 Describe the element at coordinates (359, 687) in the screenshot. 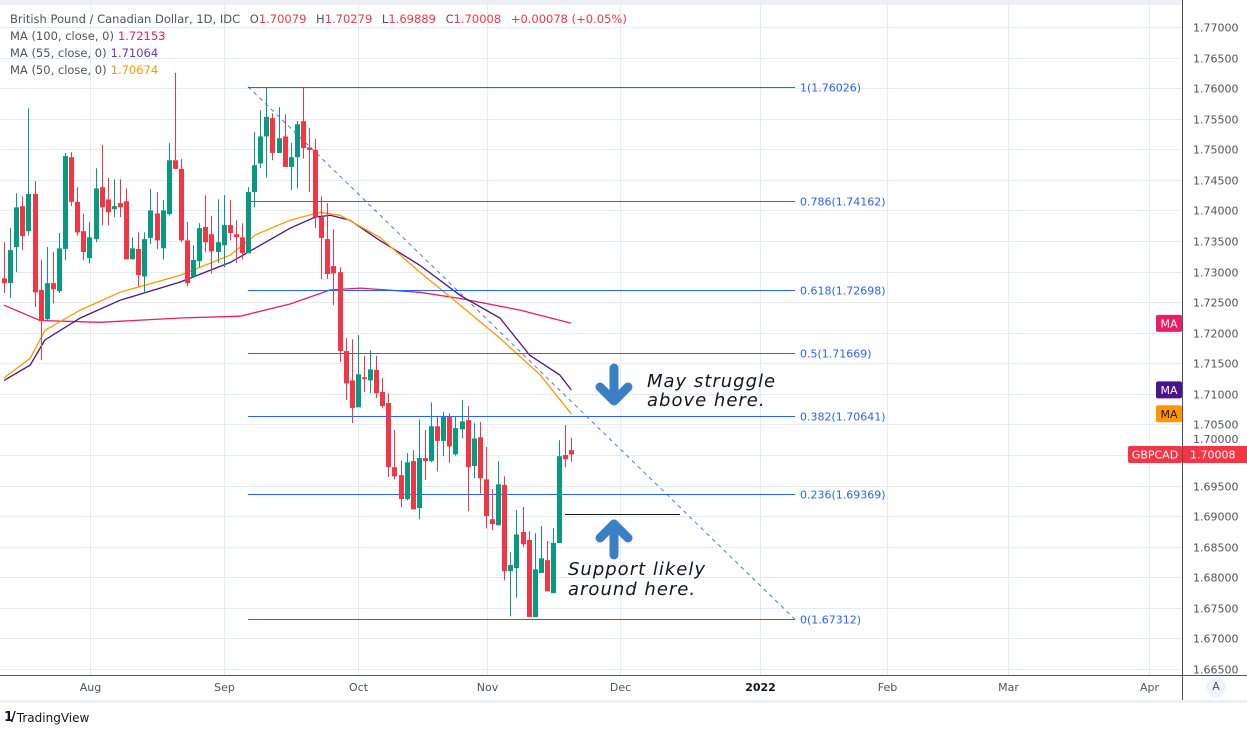

I see `time-tick-label: Oct` at that location.